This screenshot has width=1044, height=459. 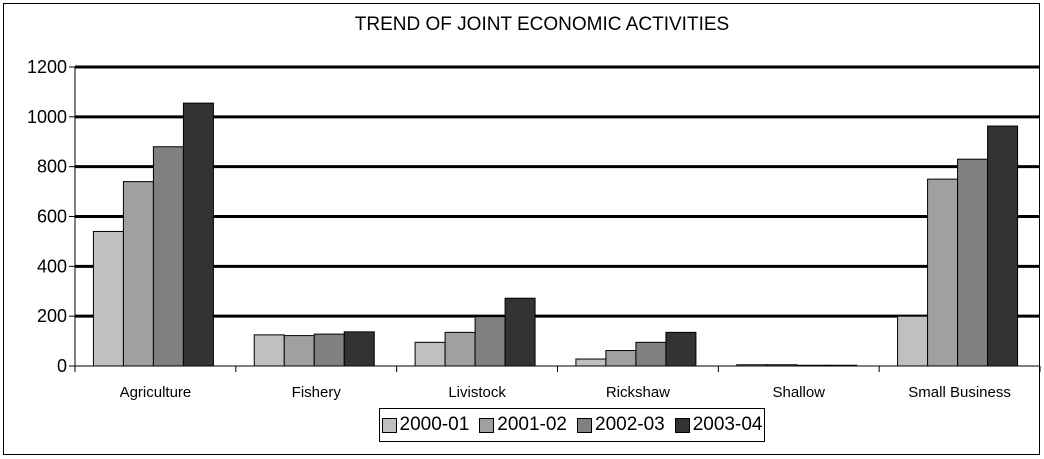 I want to click on x-tick-label: Agriculture, so click(x=156, y=392).